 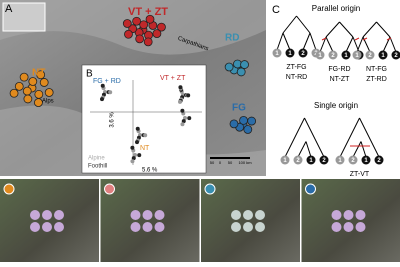 What do you see at coordinates (97, 167) in the screenshot?
I see `label: Foothill` at bounding box center [97, 167].